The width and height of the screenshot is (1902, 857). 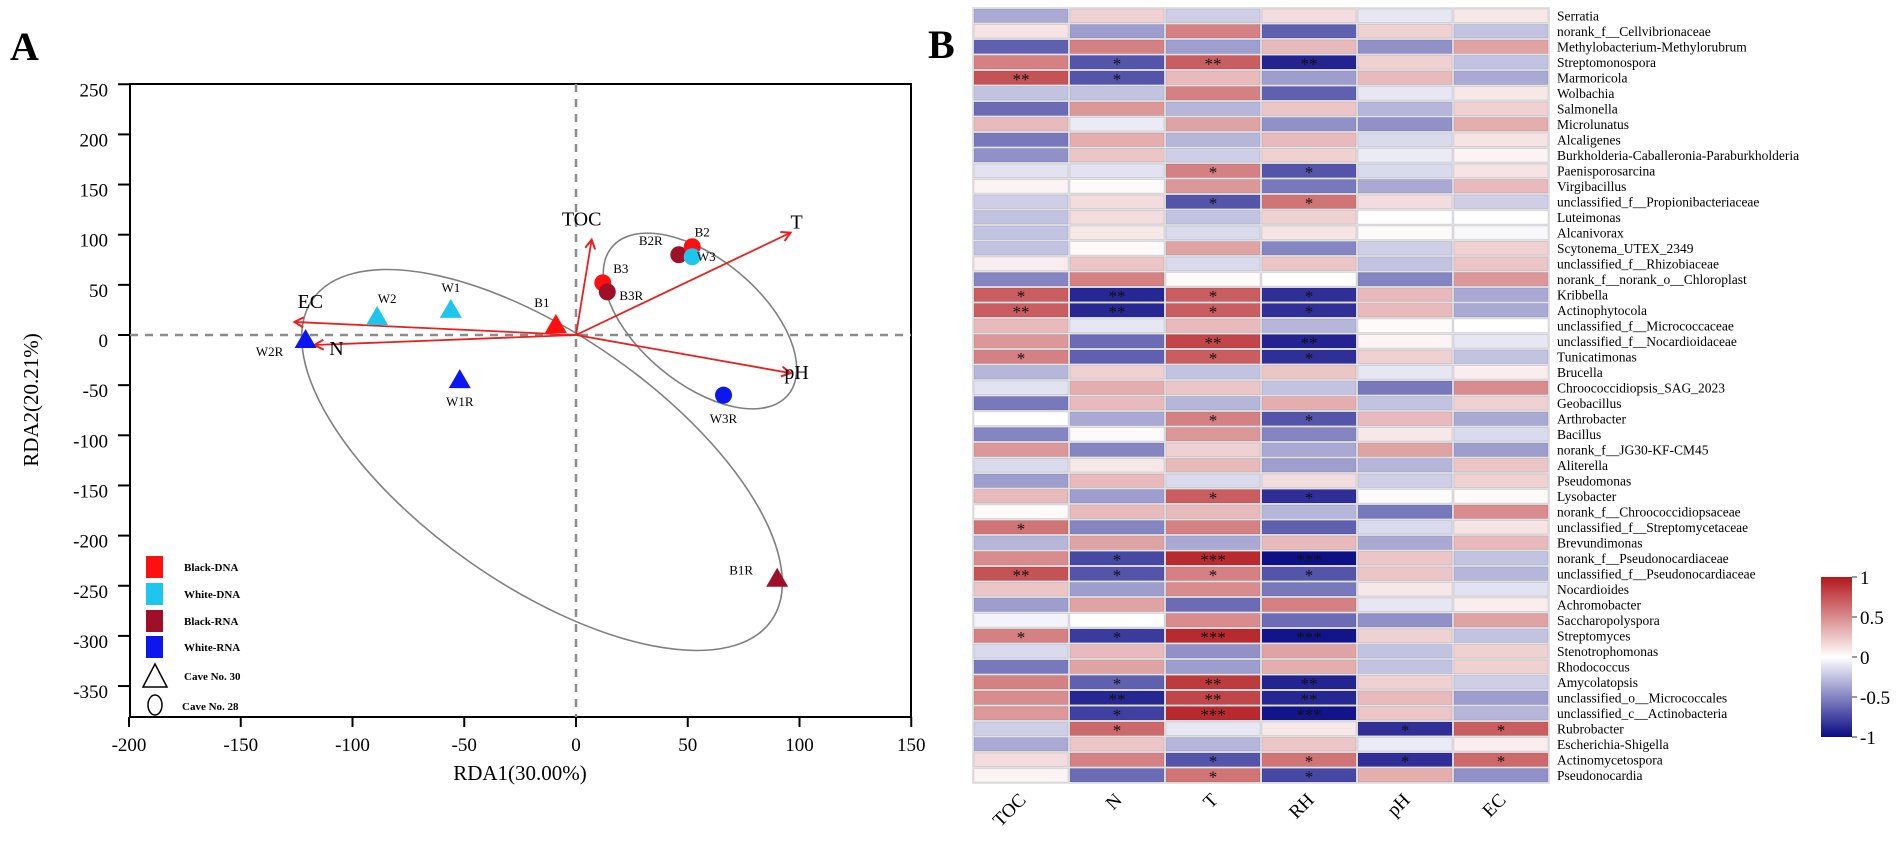 What do you see at coordinates (211, 568) in the screenshot?
I see `legend-label: Black-DNA` at bounding box center [211, 568].